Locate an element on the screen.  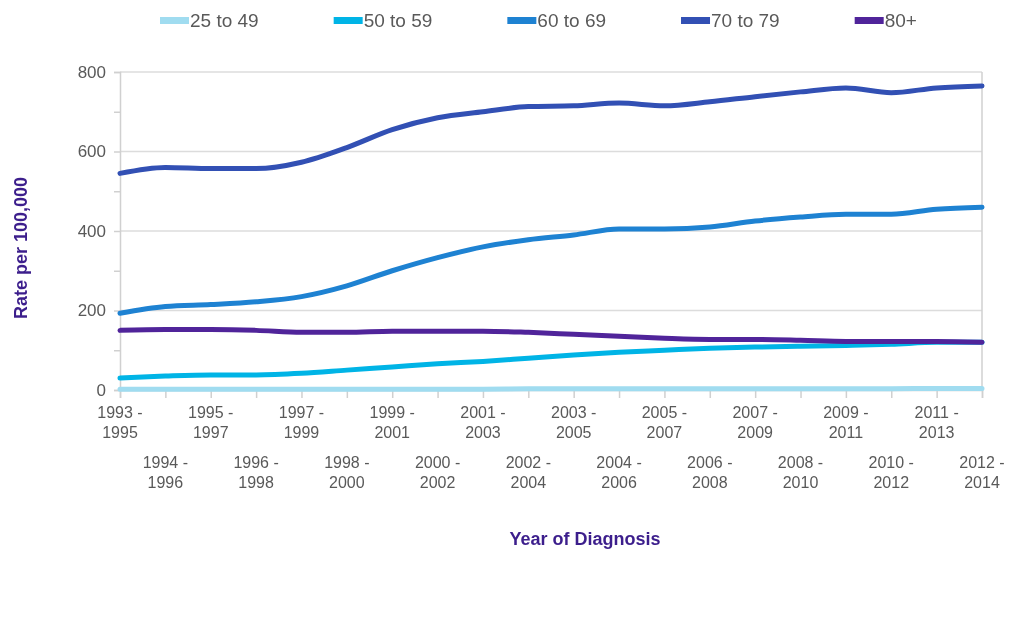
x-tick-label: 1995 - 1997 is located at coordinates (211, 422).